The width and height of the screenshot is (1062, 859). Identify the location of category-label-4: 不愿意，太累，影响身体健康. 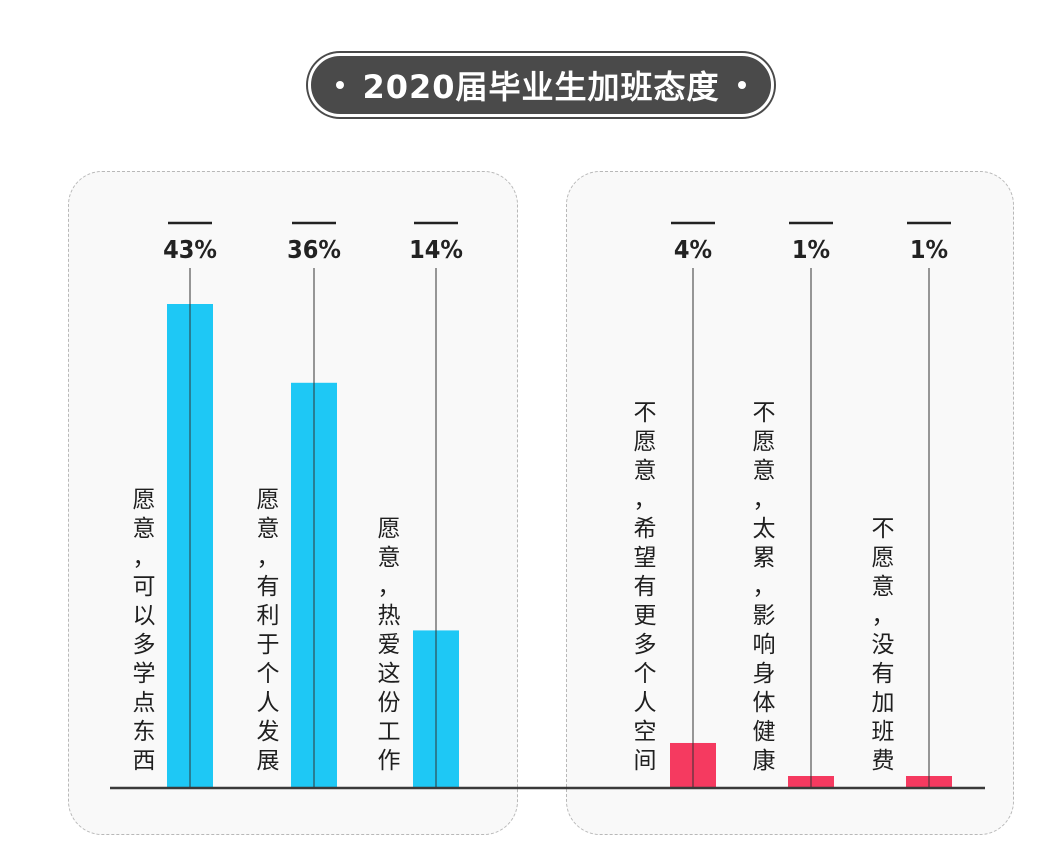
(764, 587).